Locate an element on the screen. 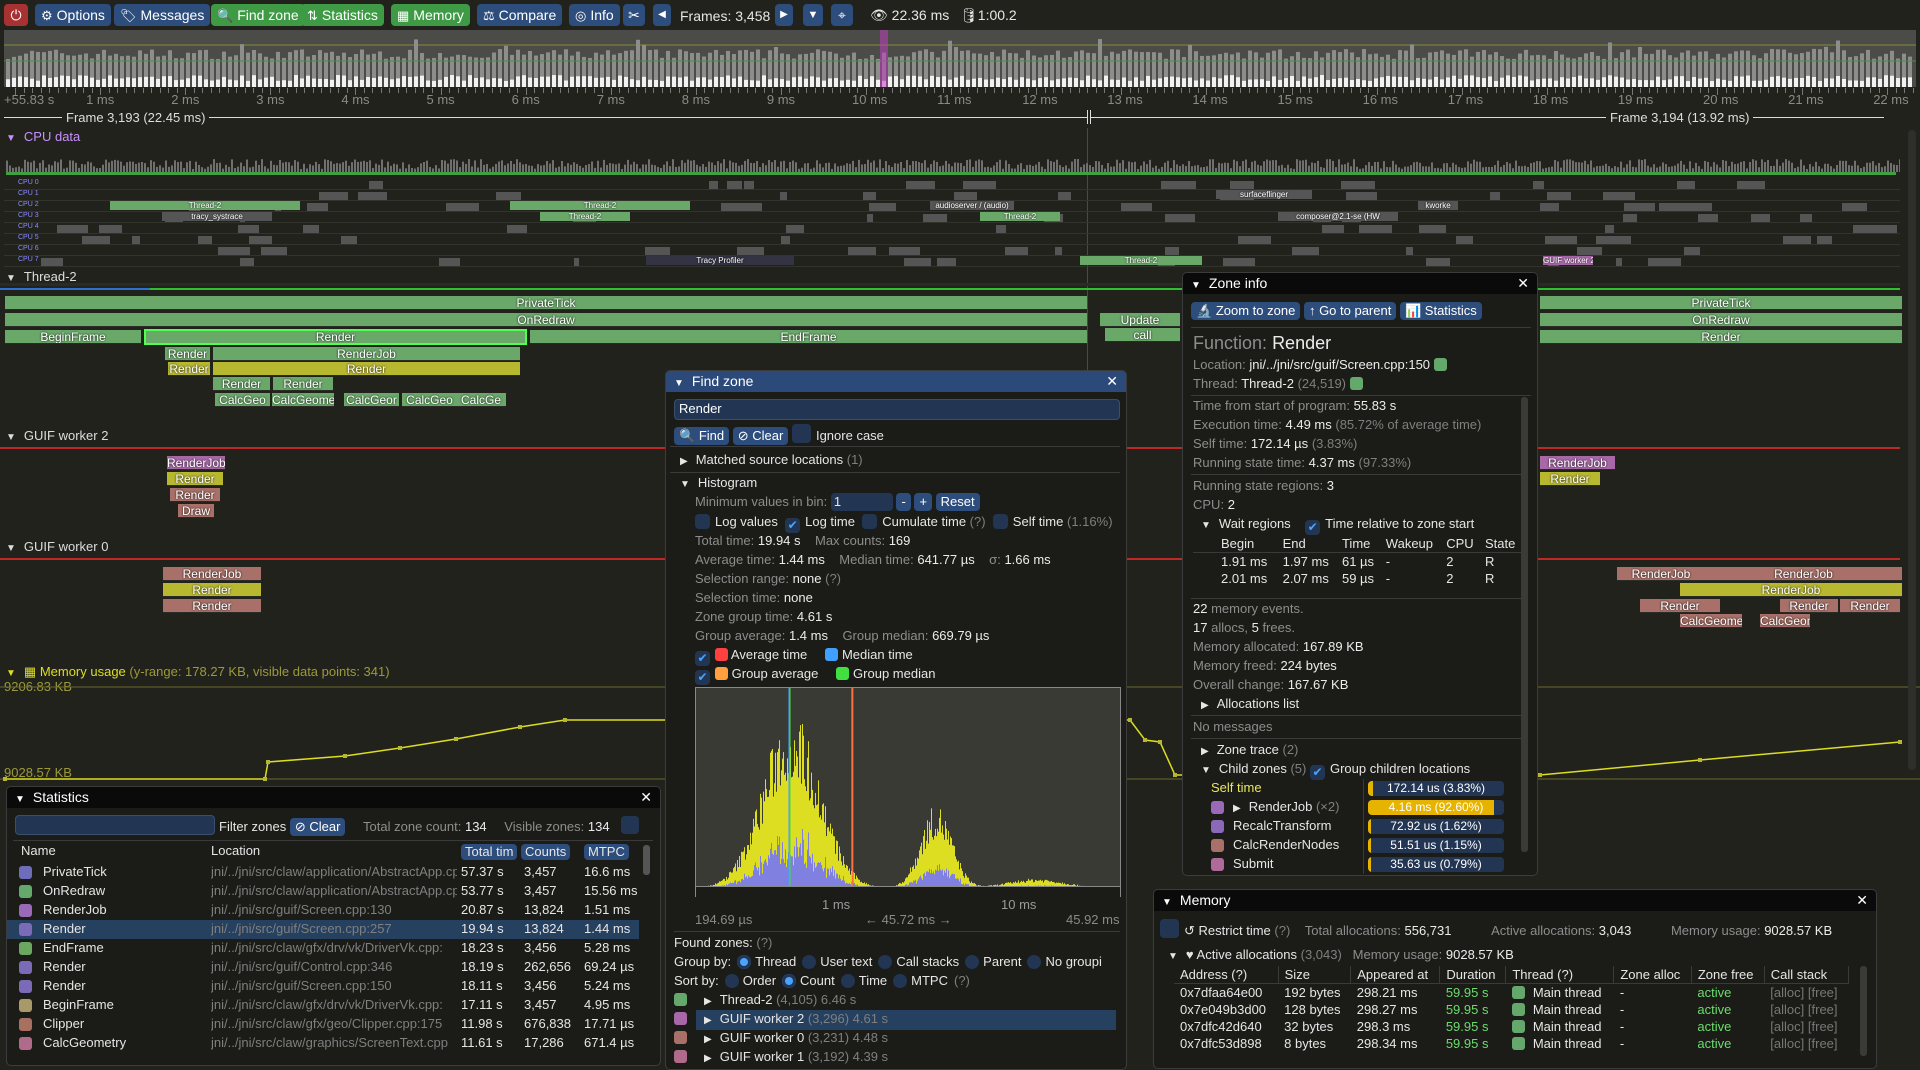 The image size is (1920, 1070). group-by-option: User text is located at coordinates (846, 961).